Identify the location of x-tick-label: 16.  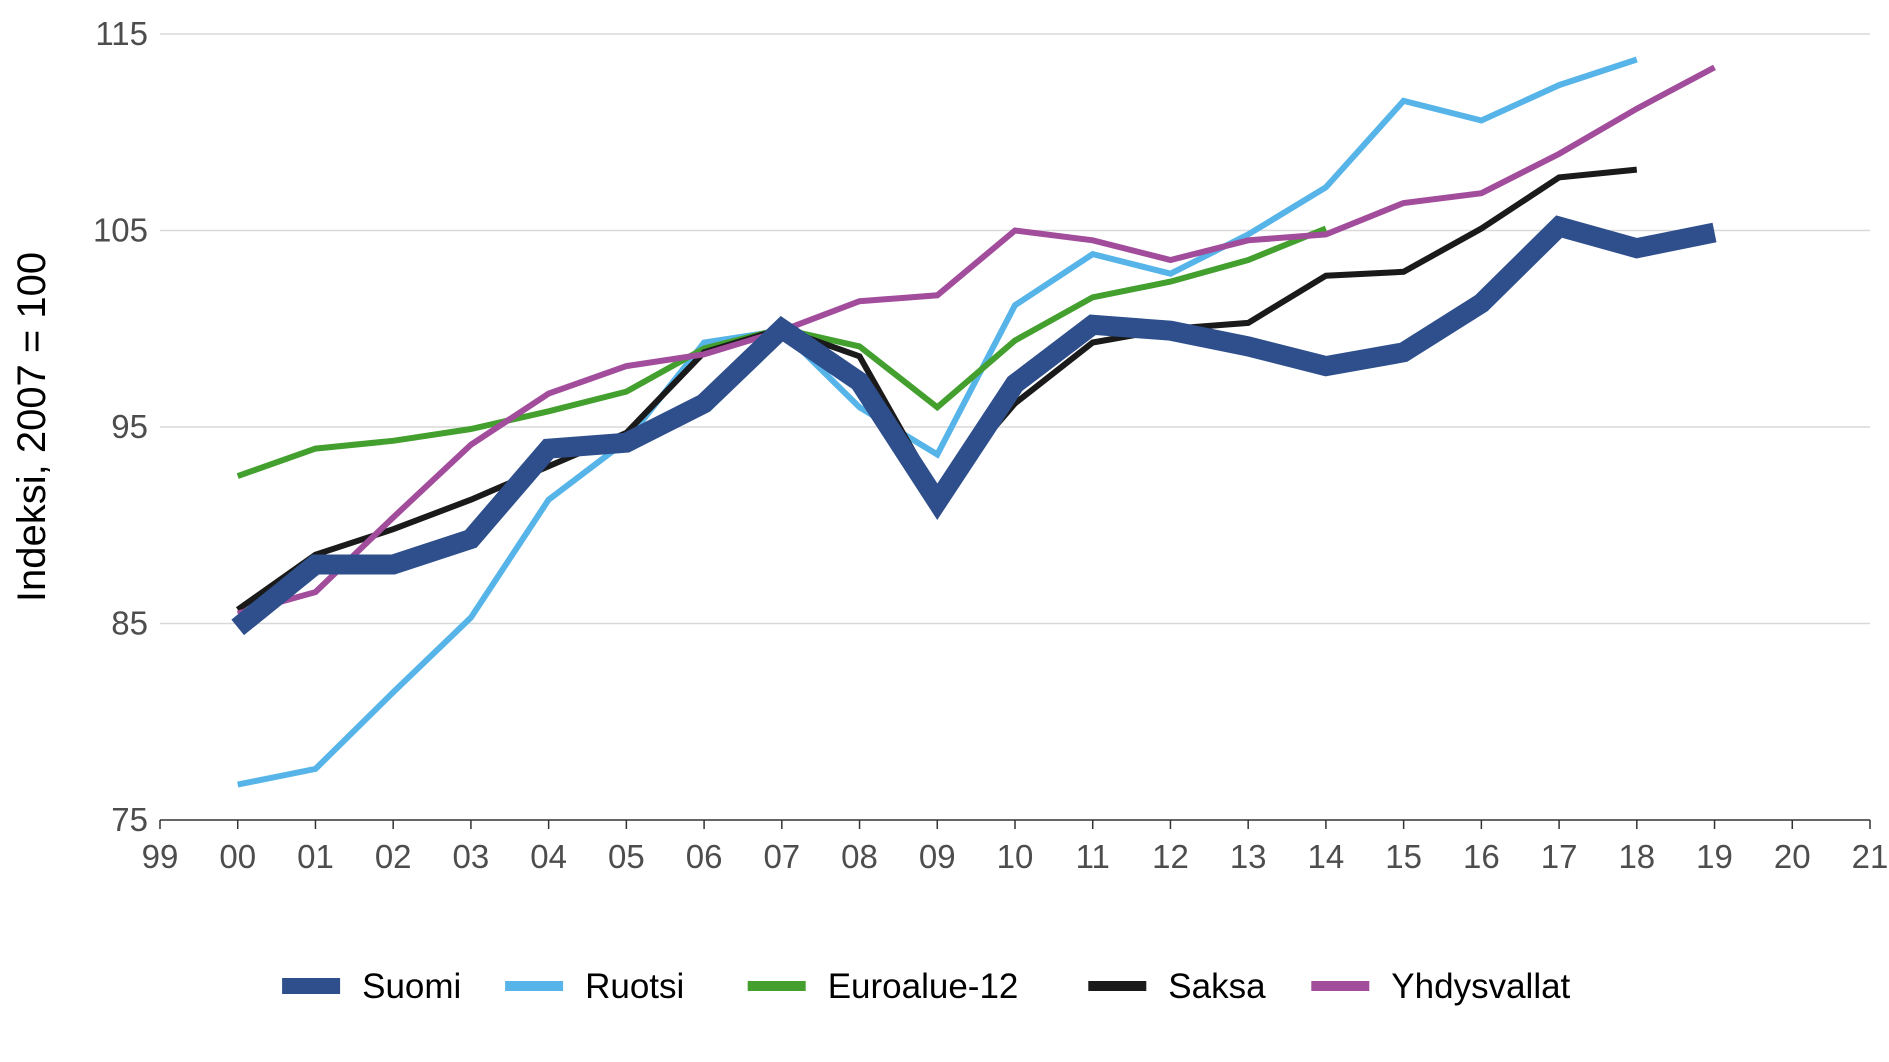
(1481, 856).